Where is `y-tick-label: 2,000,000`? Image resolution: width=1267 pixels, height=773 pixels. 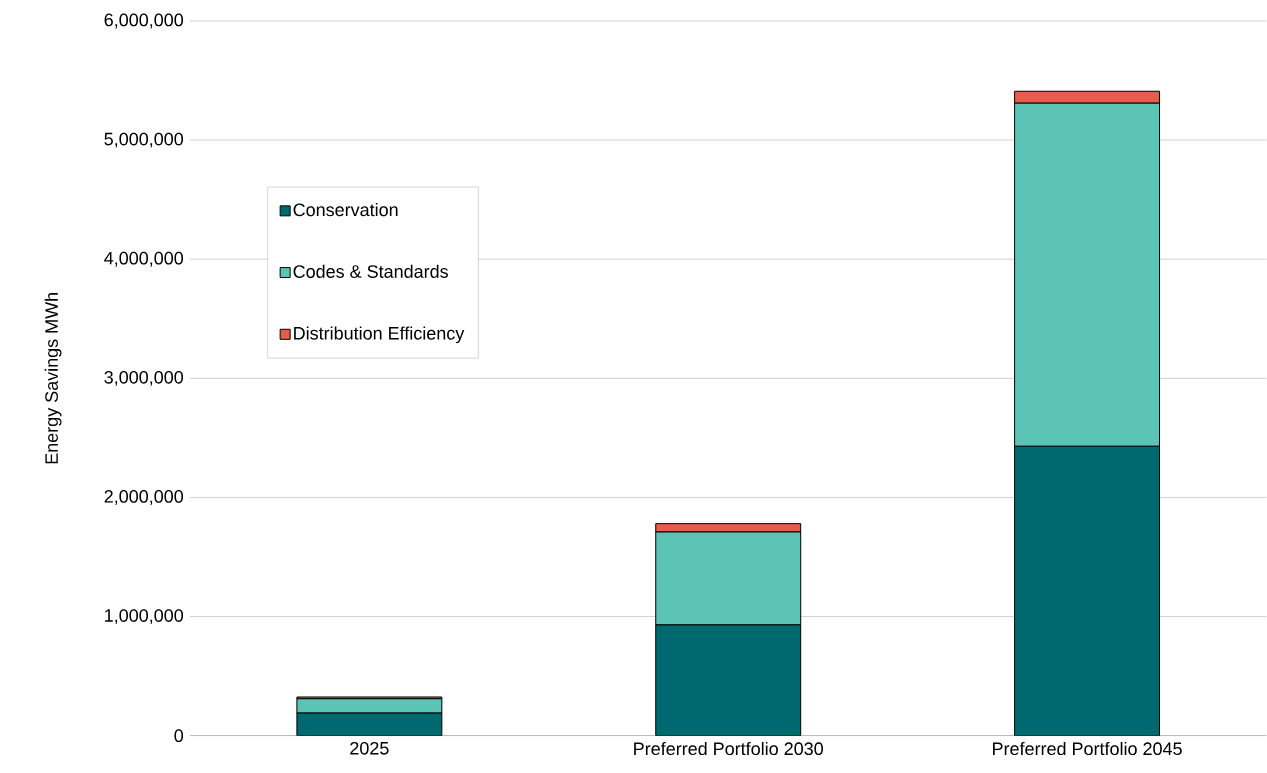
y-tick-label: 2,000,000 is located at coordinates (144, 498).